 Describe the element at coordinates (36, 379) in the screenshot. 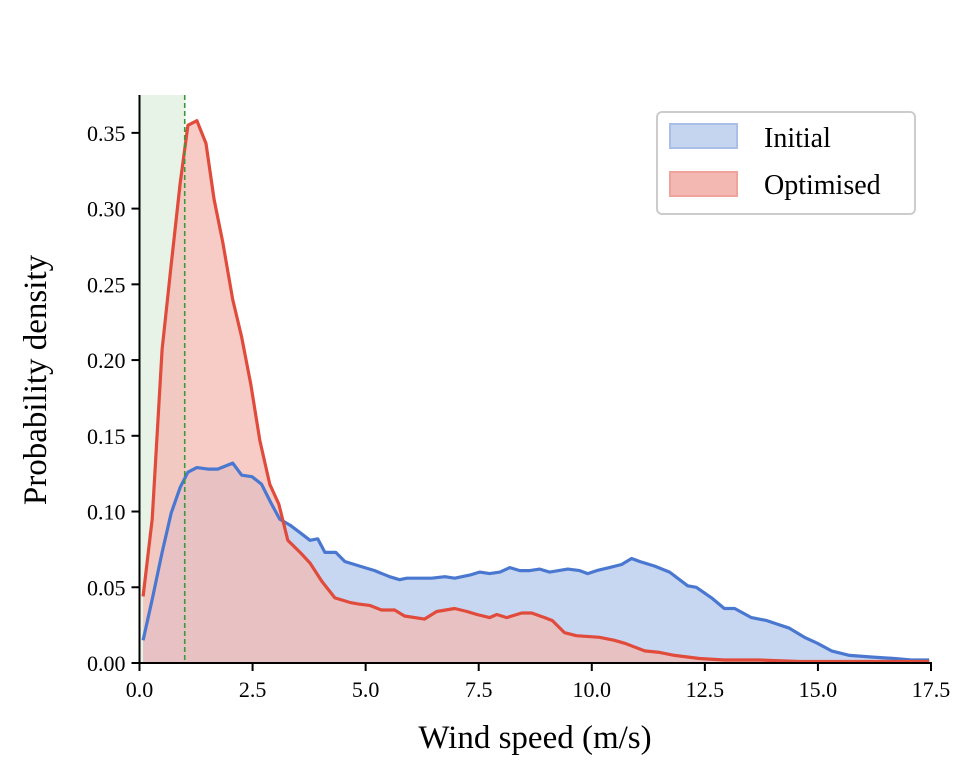

I see `y-axis-label: Probability density` at that location.